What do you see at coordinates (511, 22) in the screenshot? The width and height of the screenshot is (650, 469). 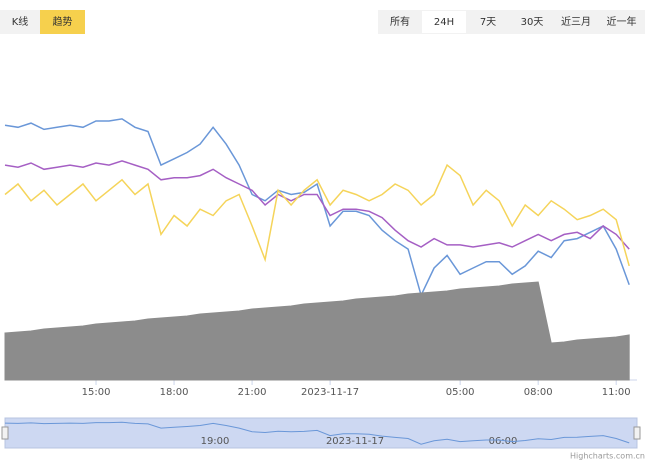 I see `range-selector-bg` at bounding box center [511, 22].